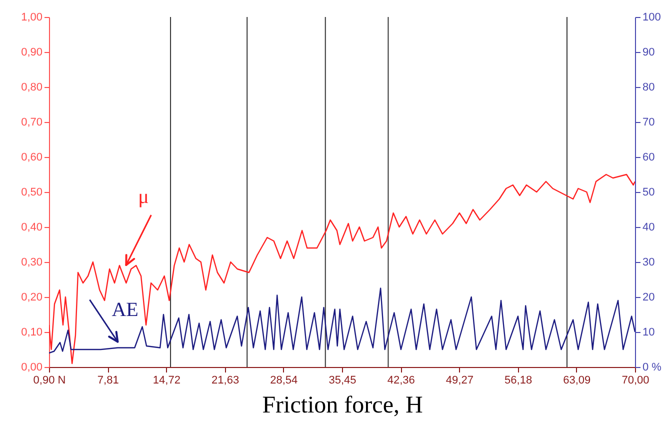 Image resolution: width=667 pixels, height=425 pixels. What do you see at coordinates (226, 380) in the screenshot?
I see `x-tick-label: 21,63` at bounding box center [226, 380].